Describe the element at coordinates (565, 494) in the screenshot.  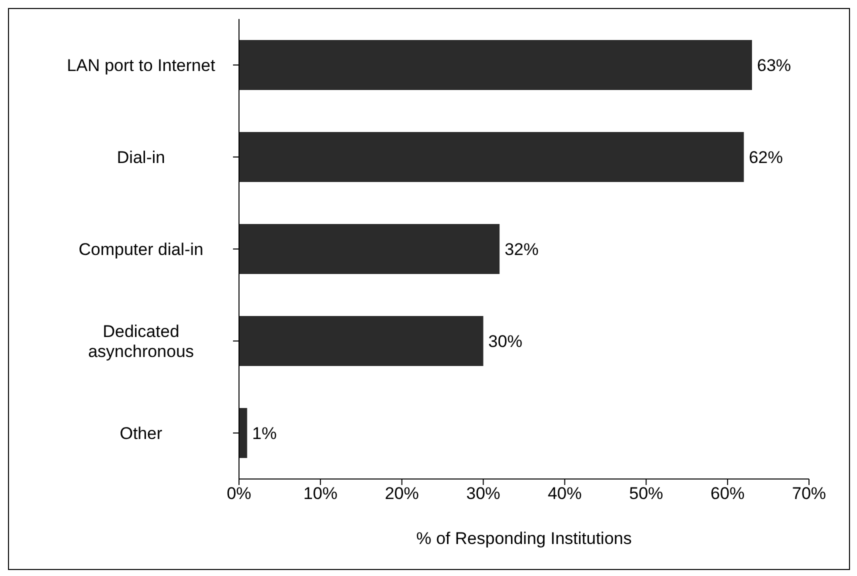
I see `x-tick-label: 40%` at that location.